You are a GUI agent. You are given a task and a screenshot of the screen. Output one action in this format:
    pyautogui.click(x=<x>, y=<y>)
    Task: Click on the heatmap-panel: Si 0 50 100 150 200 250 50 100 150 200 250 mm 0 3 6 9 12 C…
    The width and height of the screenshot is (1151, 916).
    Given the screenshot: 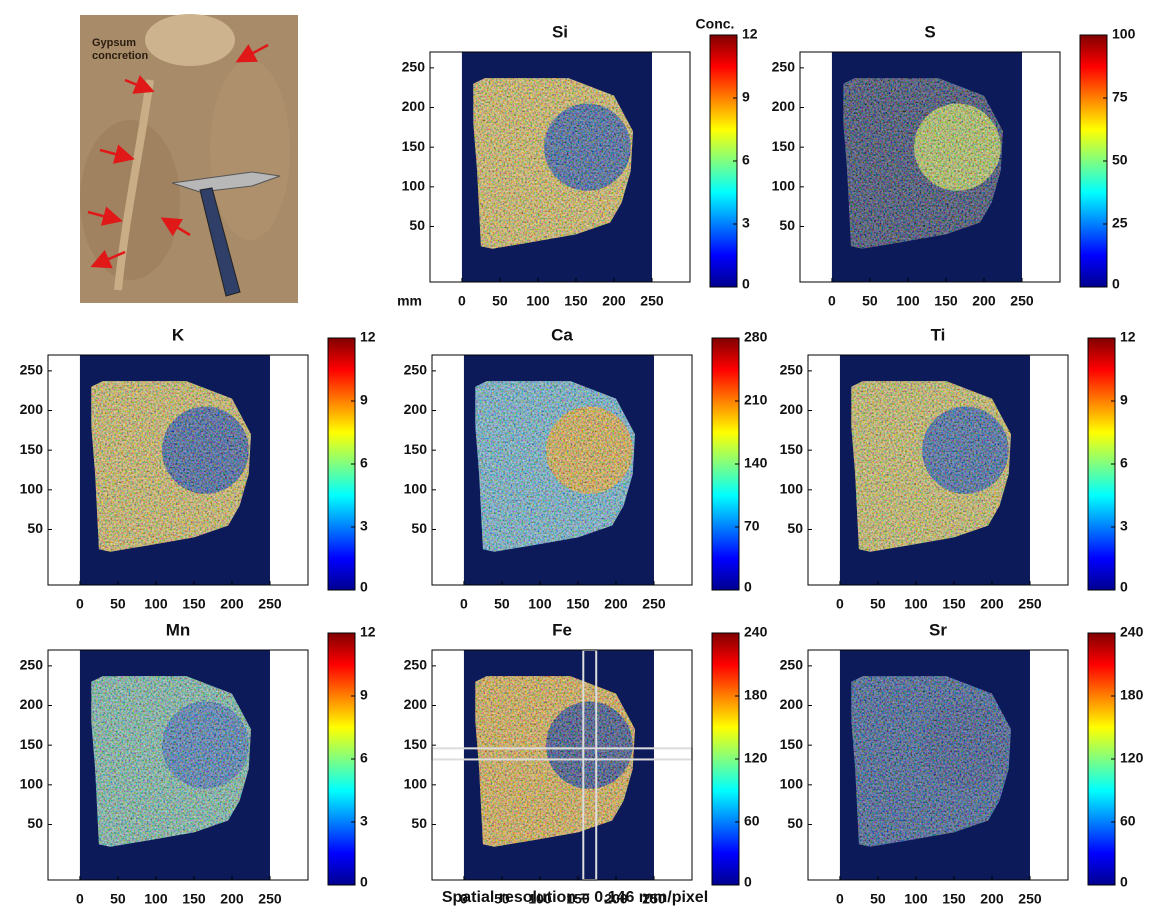 What is the action you would take?
    pyautogui.click(x=577, y=162)
    